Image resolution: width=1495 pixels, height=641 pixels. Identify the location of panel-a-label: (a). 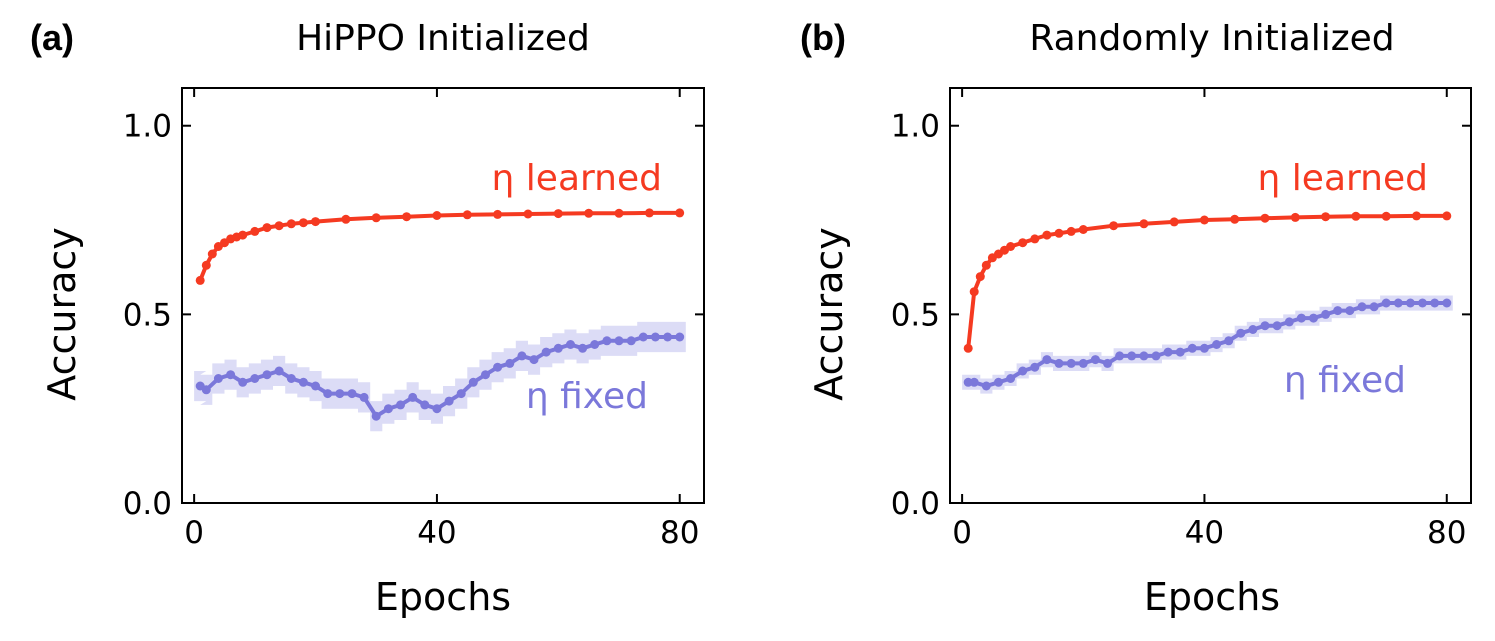
(52, 37).